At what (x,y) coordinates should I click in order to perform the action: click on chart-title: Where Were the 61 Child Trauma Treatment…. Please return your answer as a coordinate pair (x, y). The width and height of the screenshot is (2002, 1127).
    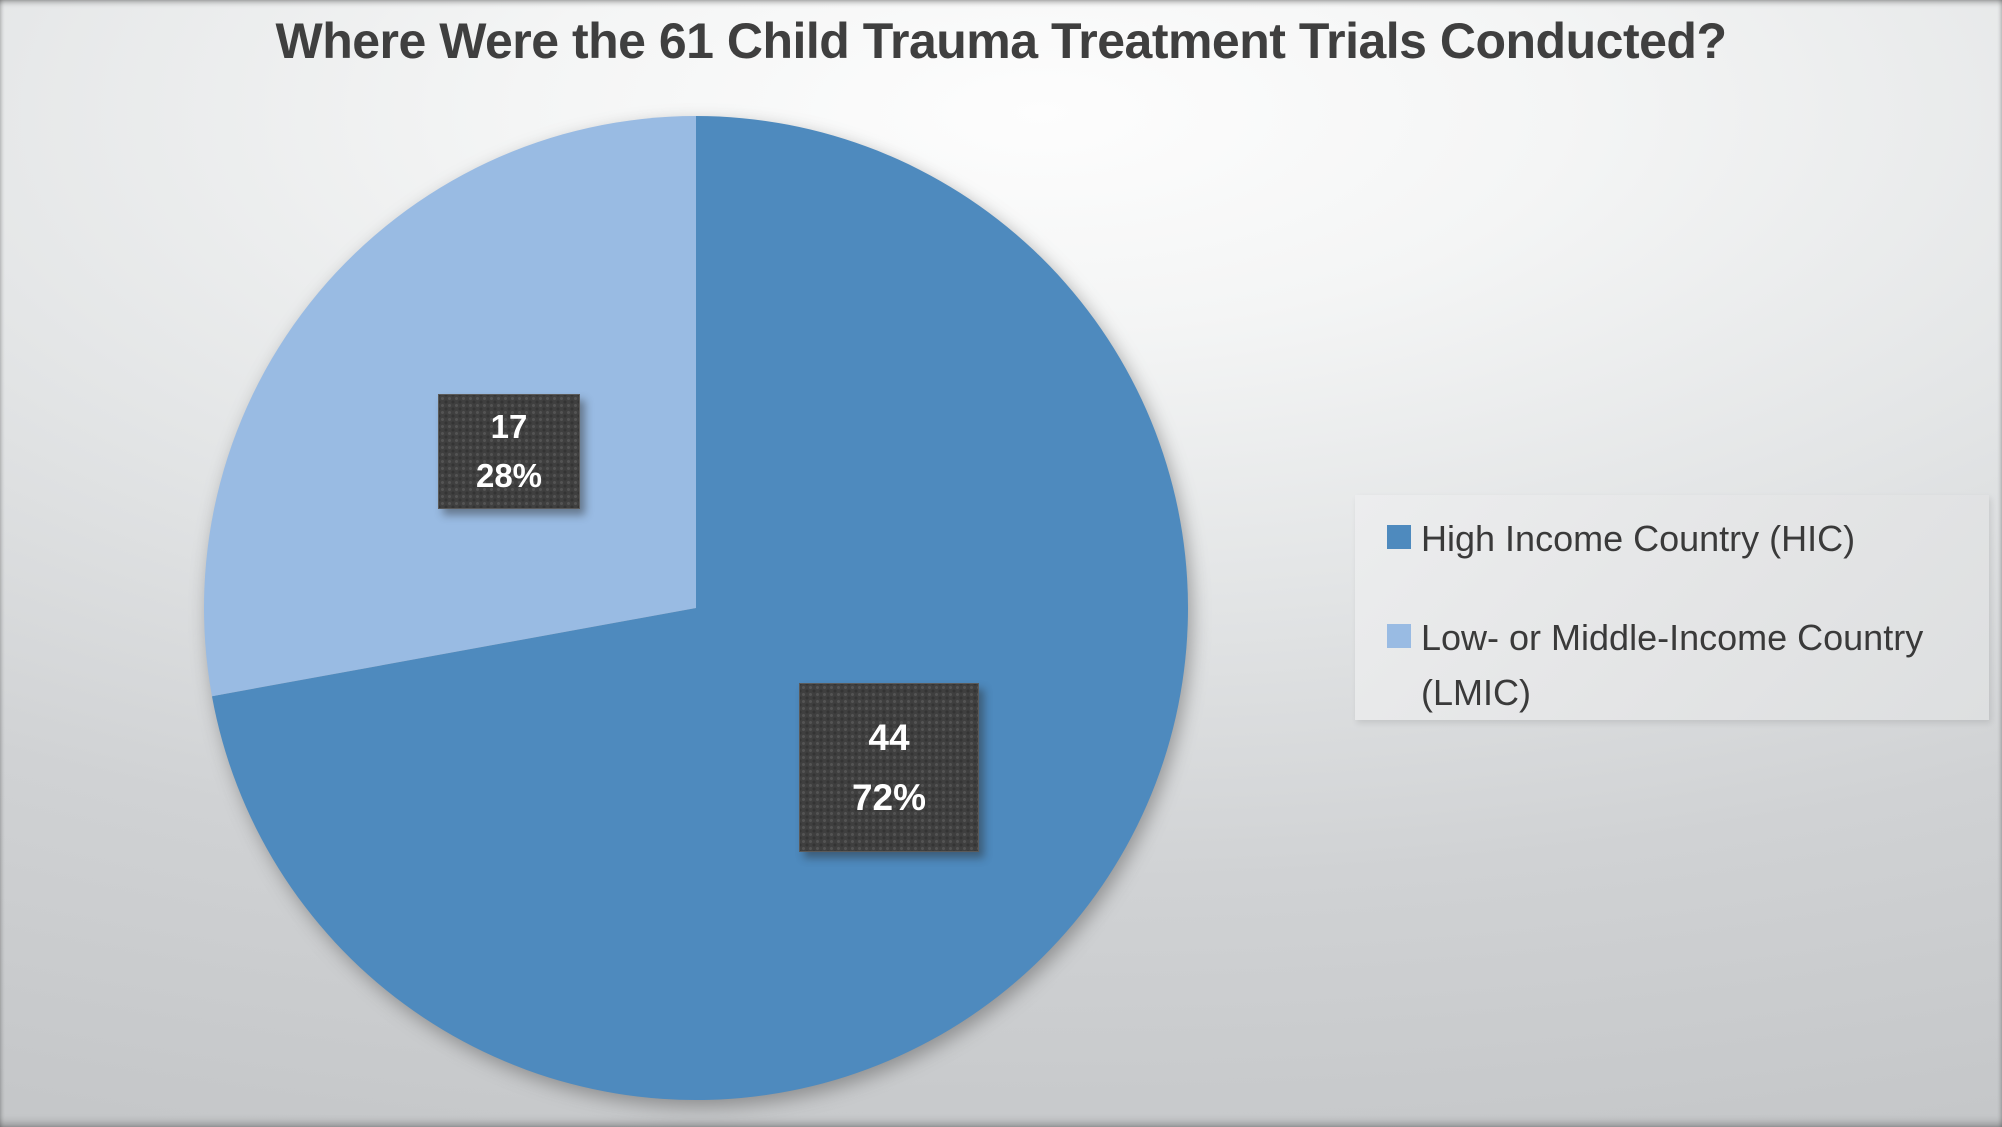
    Looking at the image, I should click on (1001, 41).